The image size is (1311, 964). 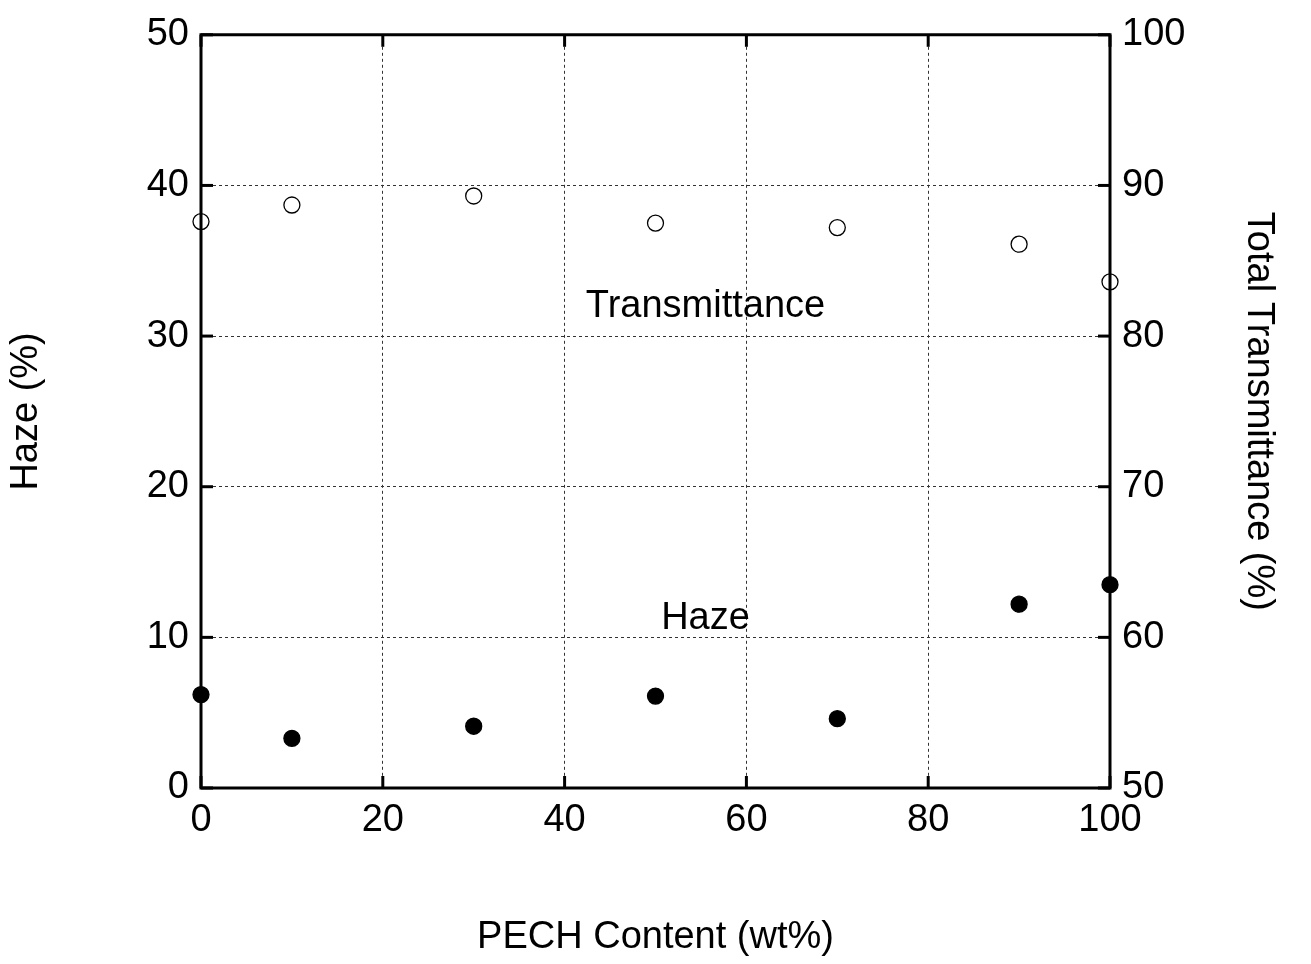 I want to click on y2-tick-label: 80, so click(x=1143, y=333).